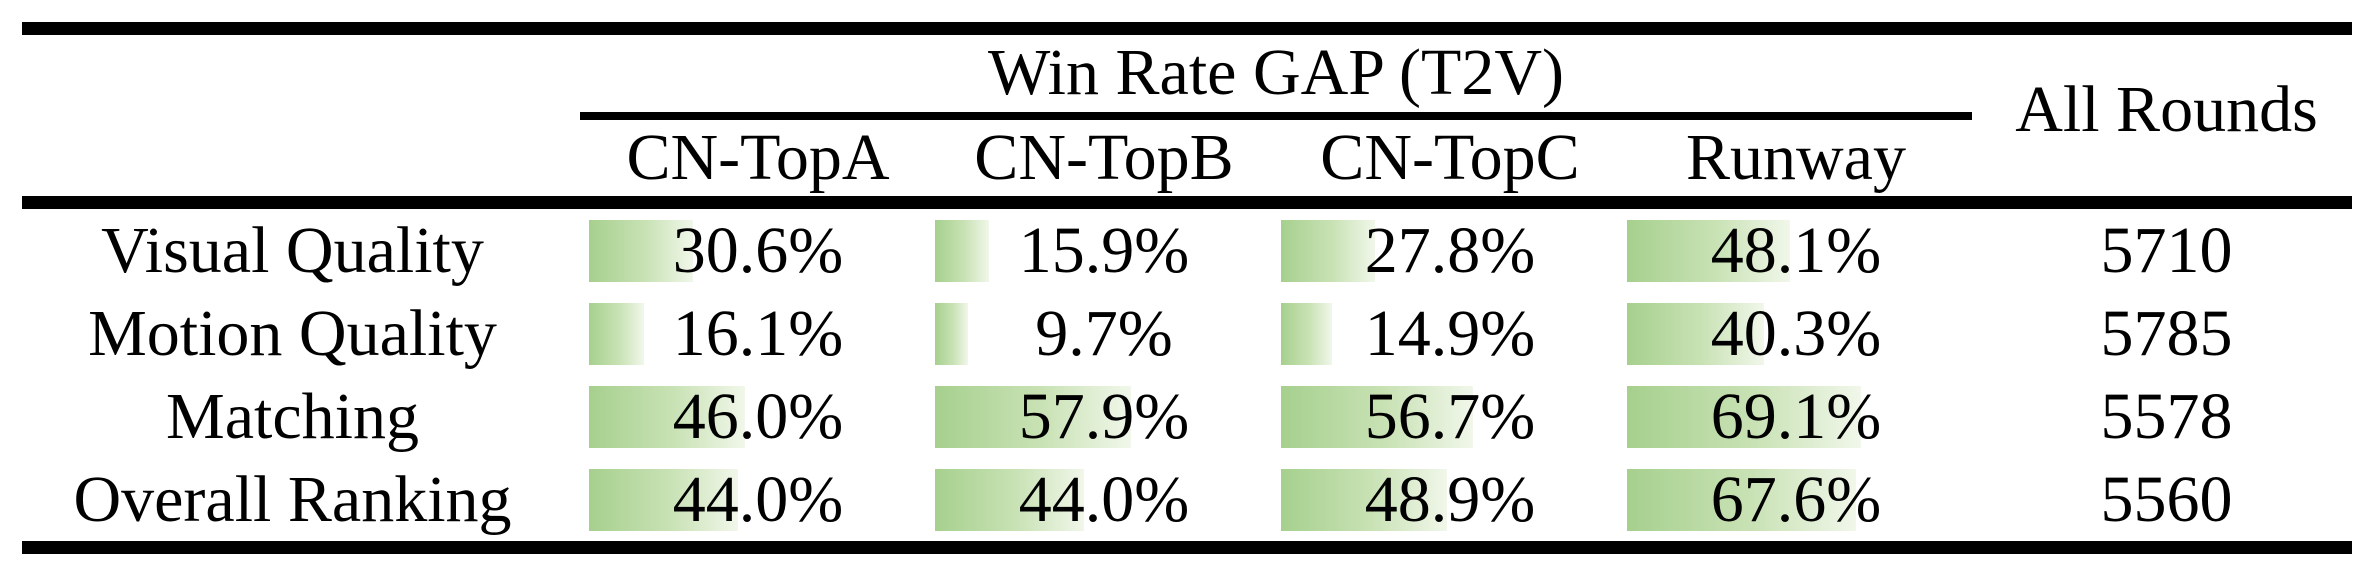 This screenshot has width=2376, height=568. I want to click on winrate-value: 46.0%, so click(758, 416).